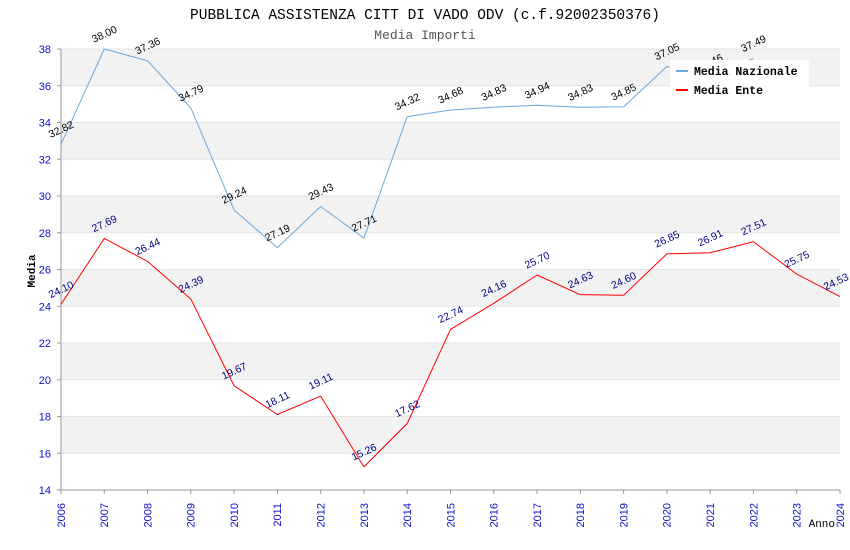 The width and height of the screenshot is (850, 550). Describe the element at coordinates (148, 515) in the screenshot. I see `x-tick-label: 2008` at that location.